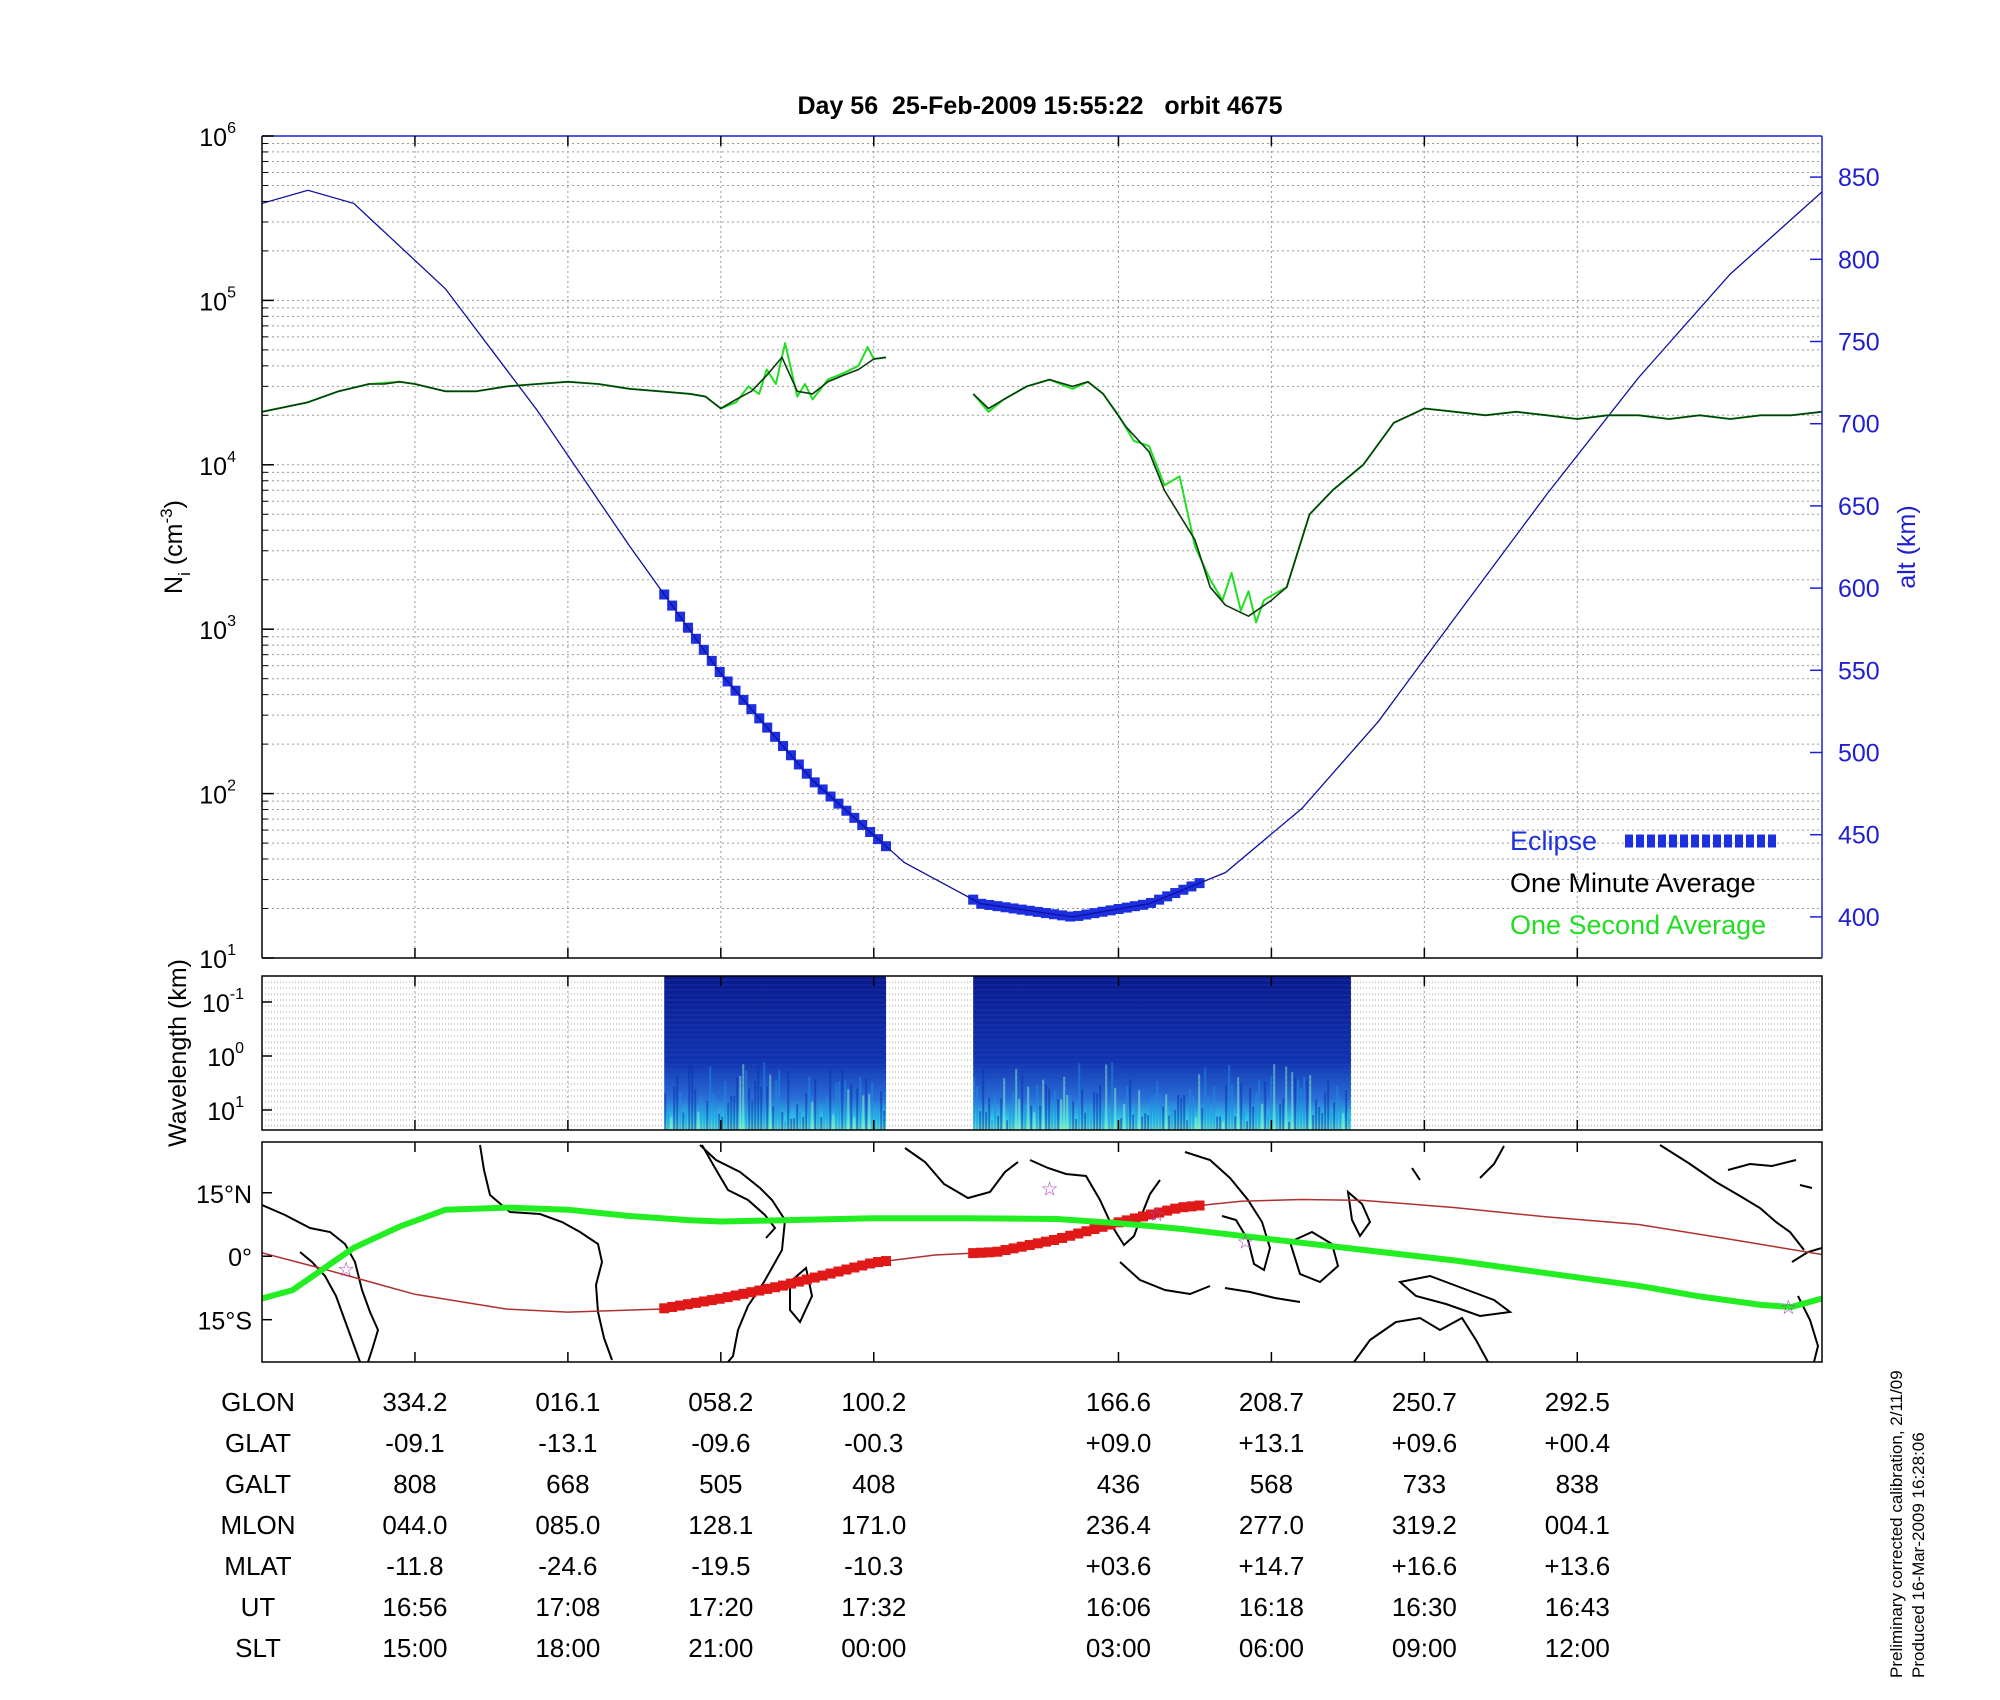 This screenshot has height=1700, width=2000. I want to click on ephemeris-cell: 17:20, so click(720, 1607).